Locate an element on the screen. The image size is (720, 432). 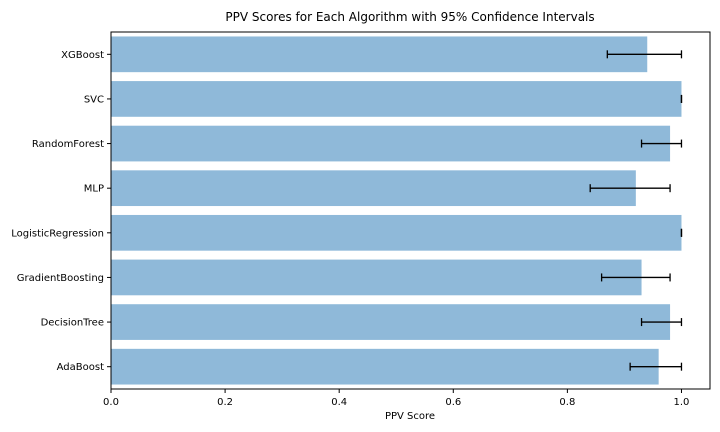
x-axis-label: PPV Score is located at coordinates (410, 416).